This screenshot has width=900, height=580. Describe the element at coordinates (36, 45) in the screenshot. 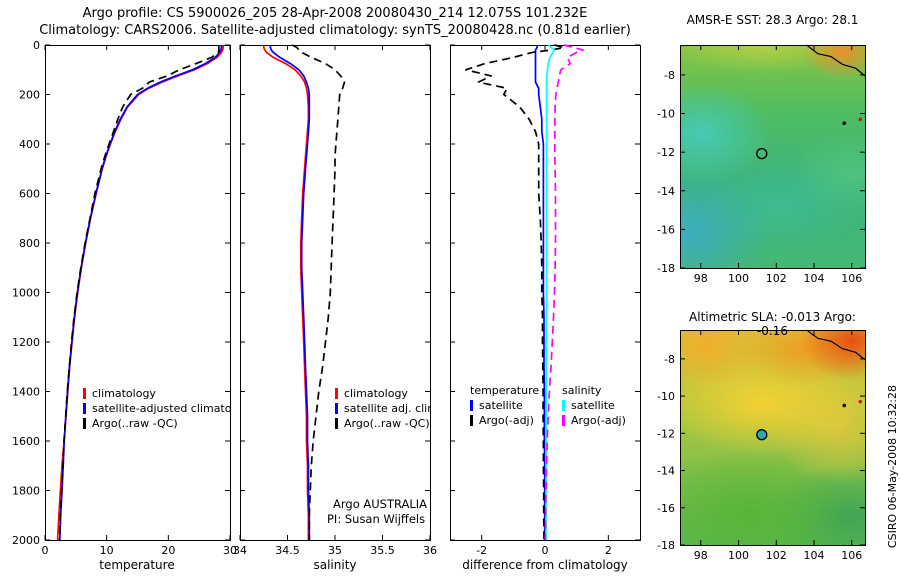

I see `temperature_profile-ytick-label: 0` at that location.